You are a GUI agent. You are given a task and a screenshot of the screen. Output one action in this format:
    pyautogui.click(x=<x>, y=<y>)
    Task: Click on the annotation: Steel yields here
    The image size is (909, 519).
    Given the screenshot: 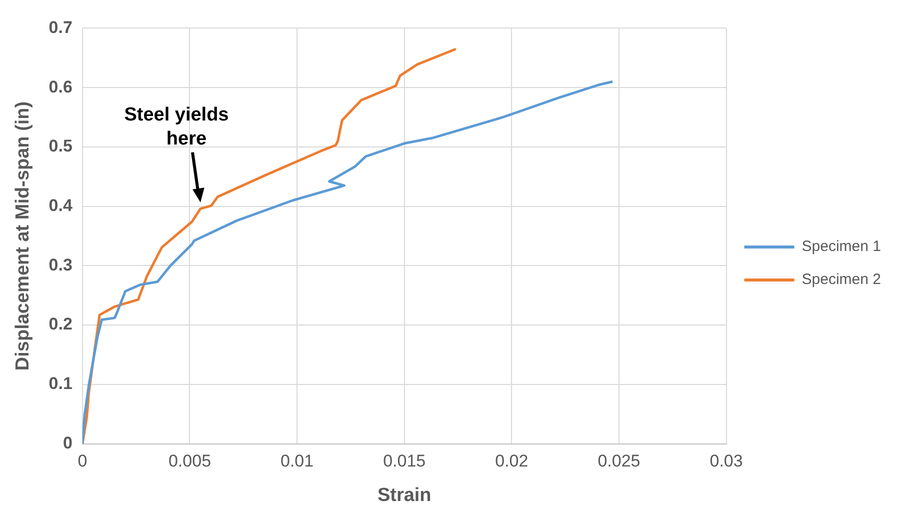 What is the action you would take?
    pyautogui.click(x=176, y=127)
    